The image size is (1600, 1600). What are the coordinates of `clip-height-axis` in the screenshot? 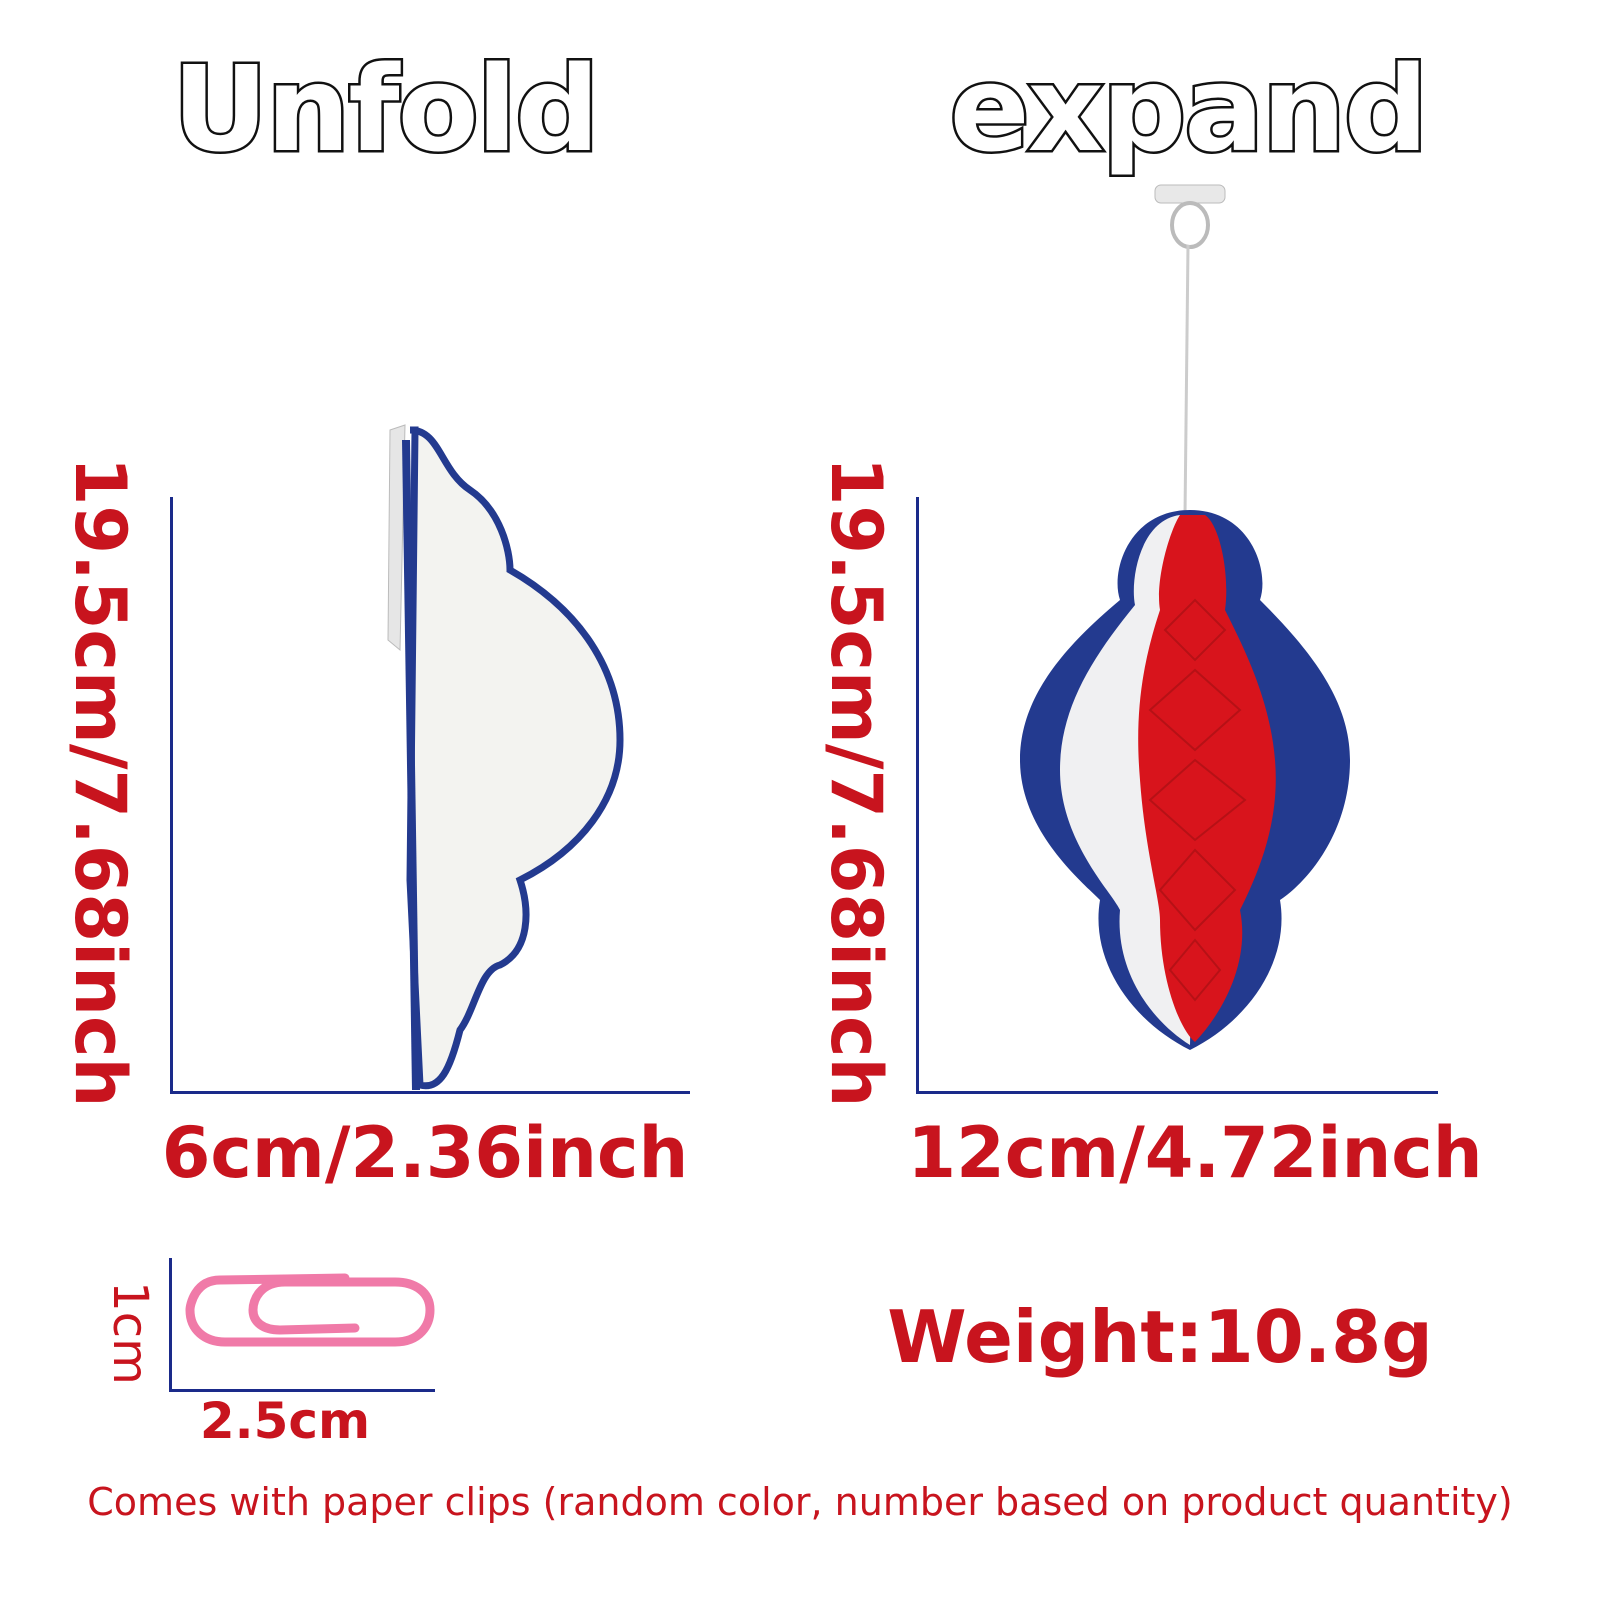 It's located at (170, 1324).